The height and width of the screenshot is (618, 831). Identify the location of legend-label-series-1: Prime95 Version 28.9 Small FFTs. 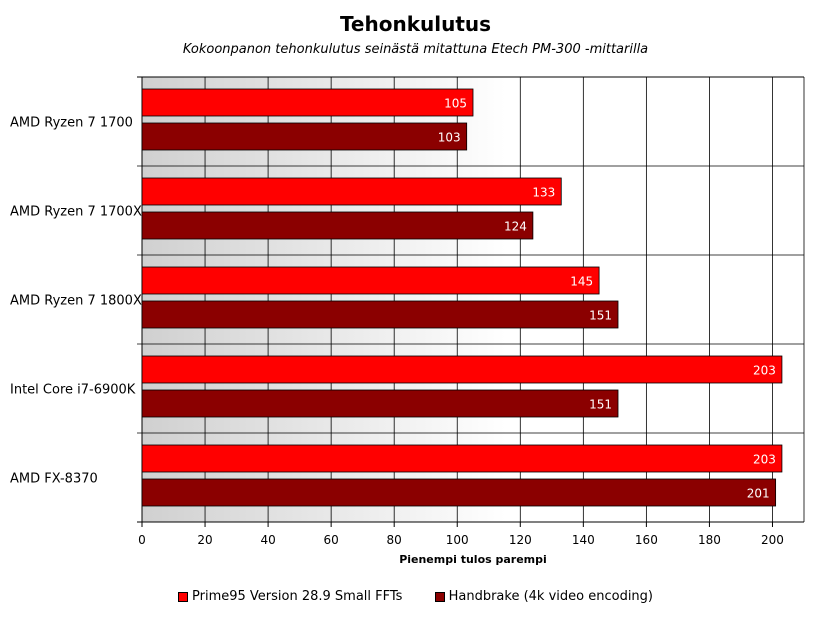
(297, 596).